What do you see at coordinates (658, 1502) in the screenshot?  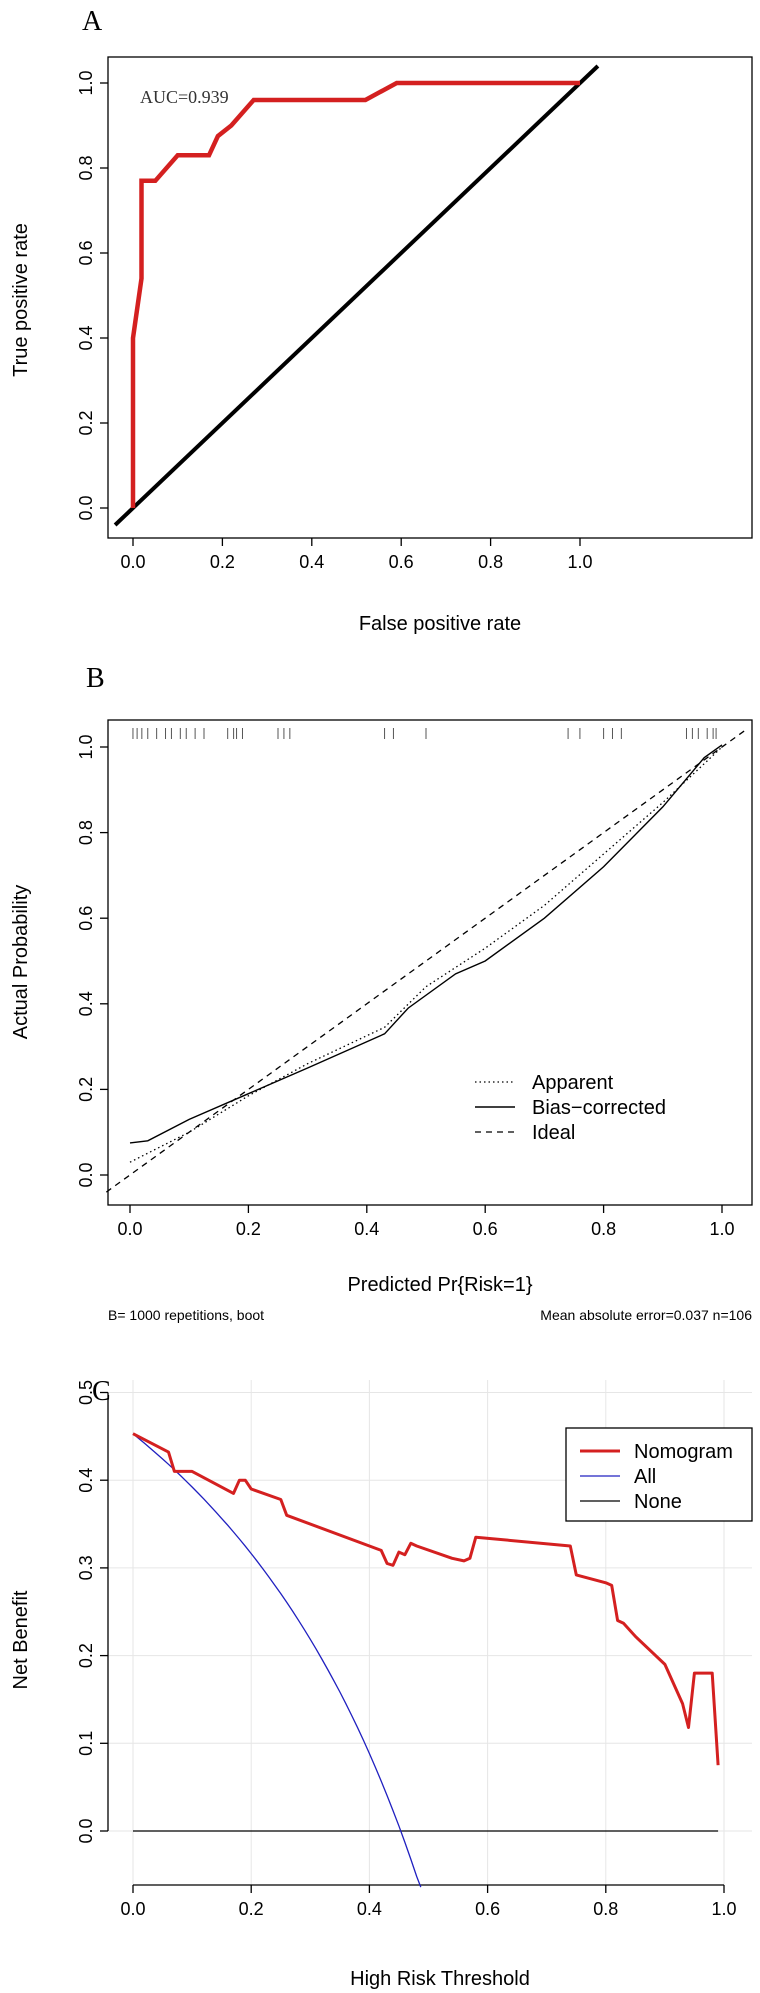 I see `legend-none-label: None` at bounding box center [658, 1502].